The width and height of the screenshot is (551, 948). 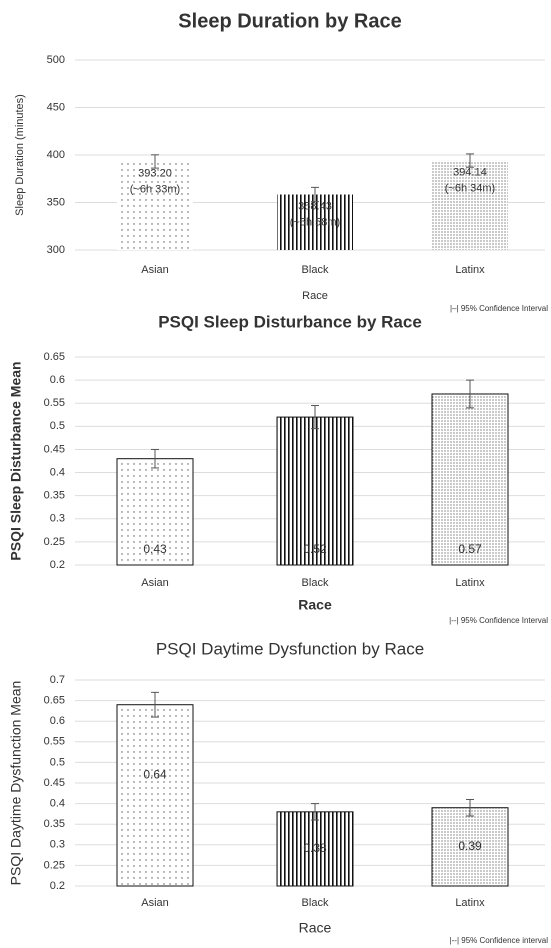 I want to click on y-axis-label: PSQI Daytime Dysfunction Mean, so click(x=16, y=783).